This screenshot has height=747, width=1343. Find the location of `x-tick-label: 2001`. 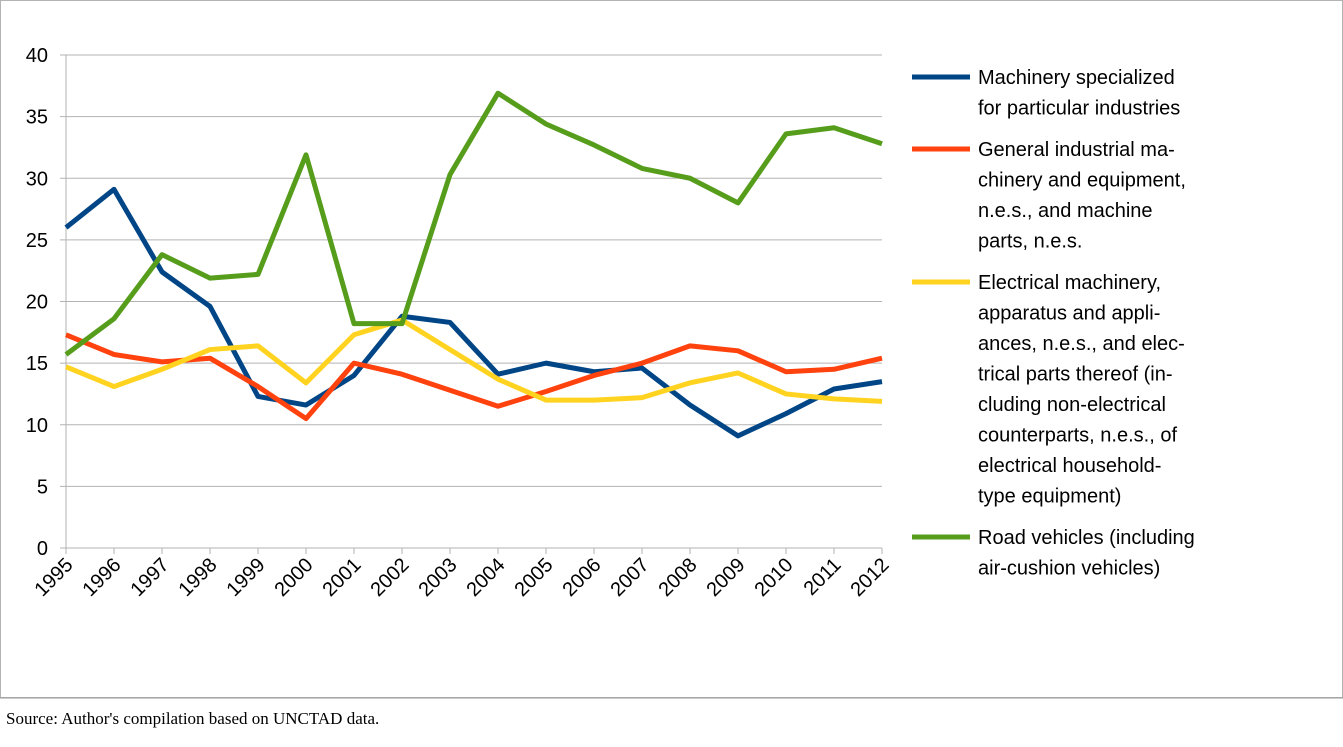

x-tick-label: 2001 is located at coordinates (342, 577).